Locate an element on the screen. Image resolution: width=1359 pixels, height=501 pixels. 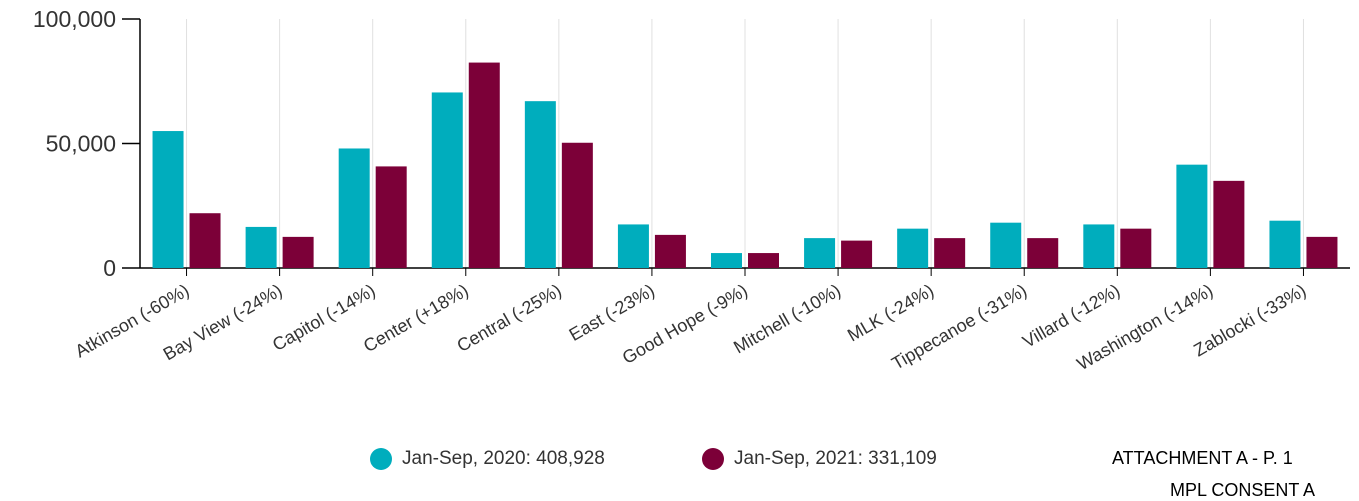
legend-label-2020: Jan-Sep, 2020: 408,928 is located at coordinates (503, 458).